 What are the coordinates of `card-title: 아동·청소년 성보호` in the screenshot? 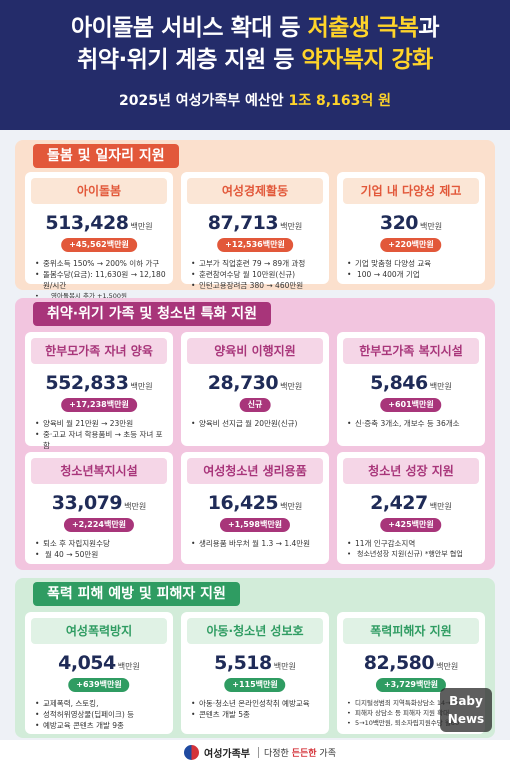 It's located at (255, 631).